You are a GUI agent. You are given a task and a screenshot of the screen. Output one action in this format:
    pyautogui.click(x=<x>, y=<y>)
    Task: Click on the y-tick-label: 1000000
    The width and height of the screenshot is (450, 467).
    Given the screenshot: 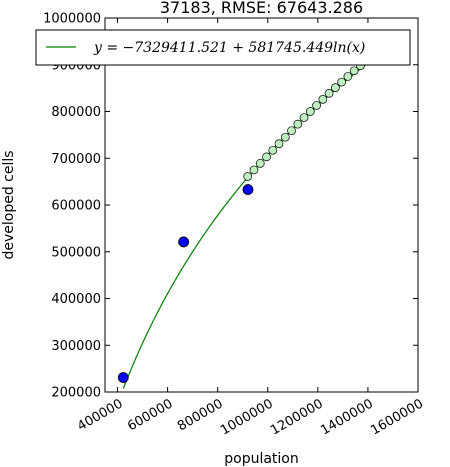 What is the action you would take?
    pyautogui.click(x=72, y=19)
    